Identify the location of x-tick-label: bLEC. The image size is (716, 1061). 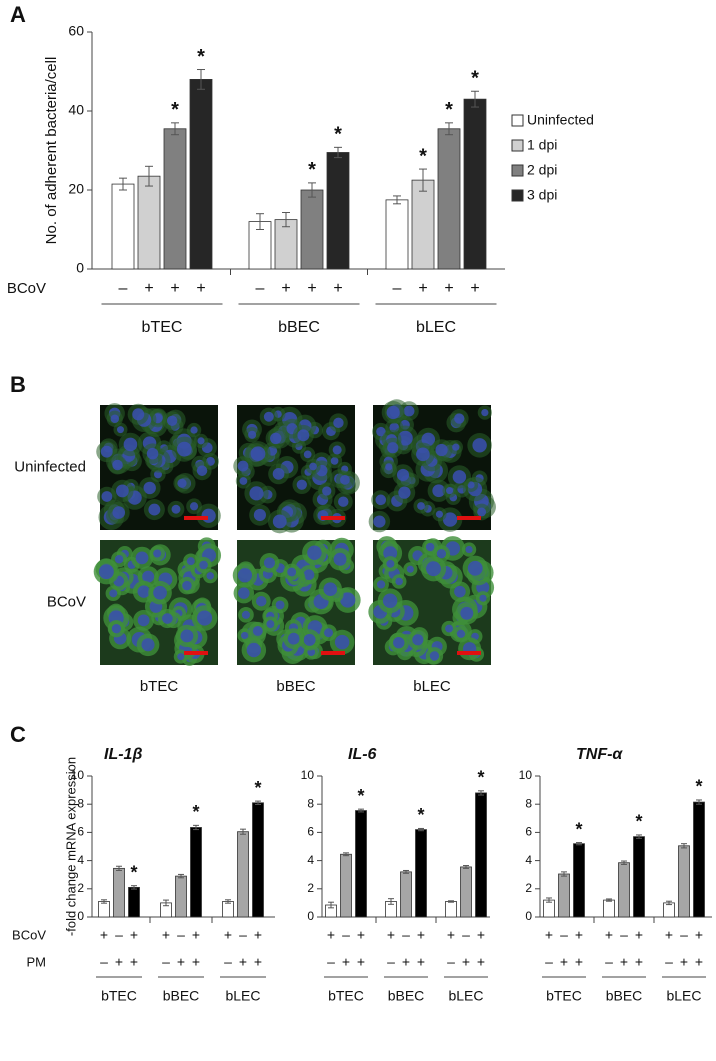
(683, 996).